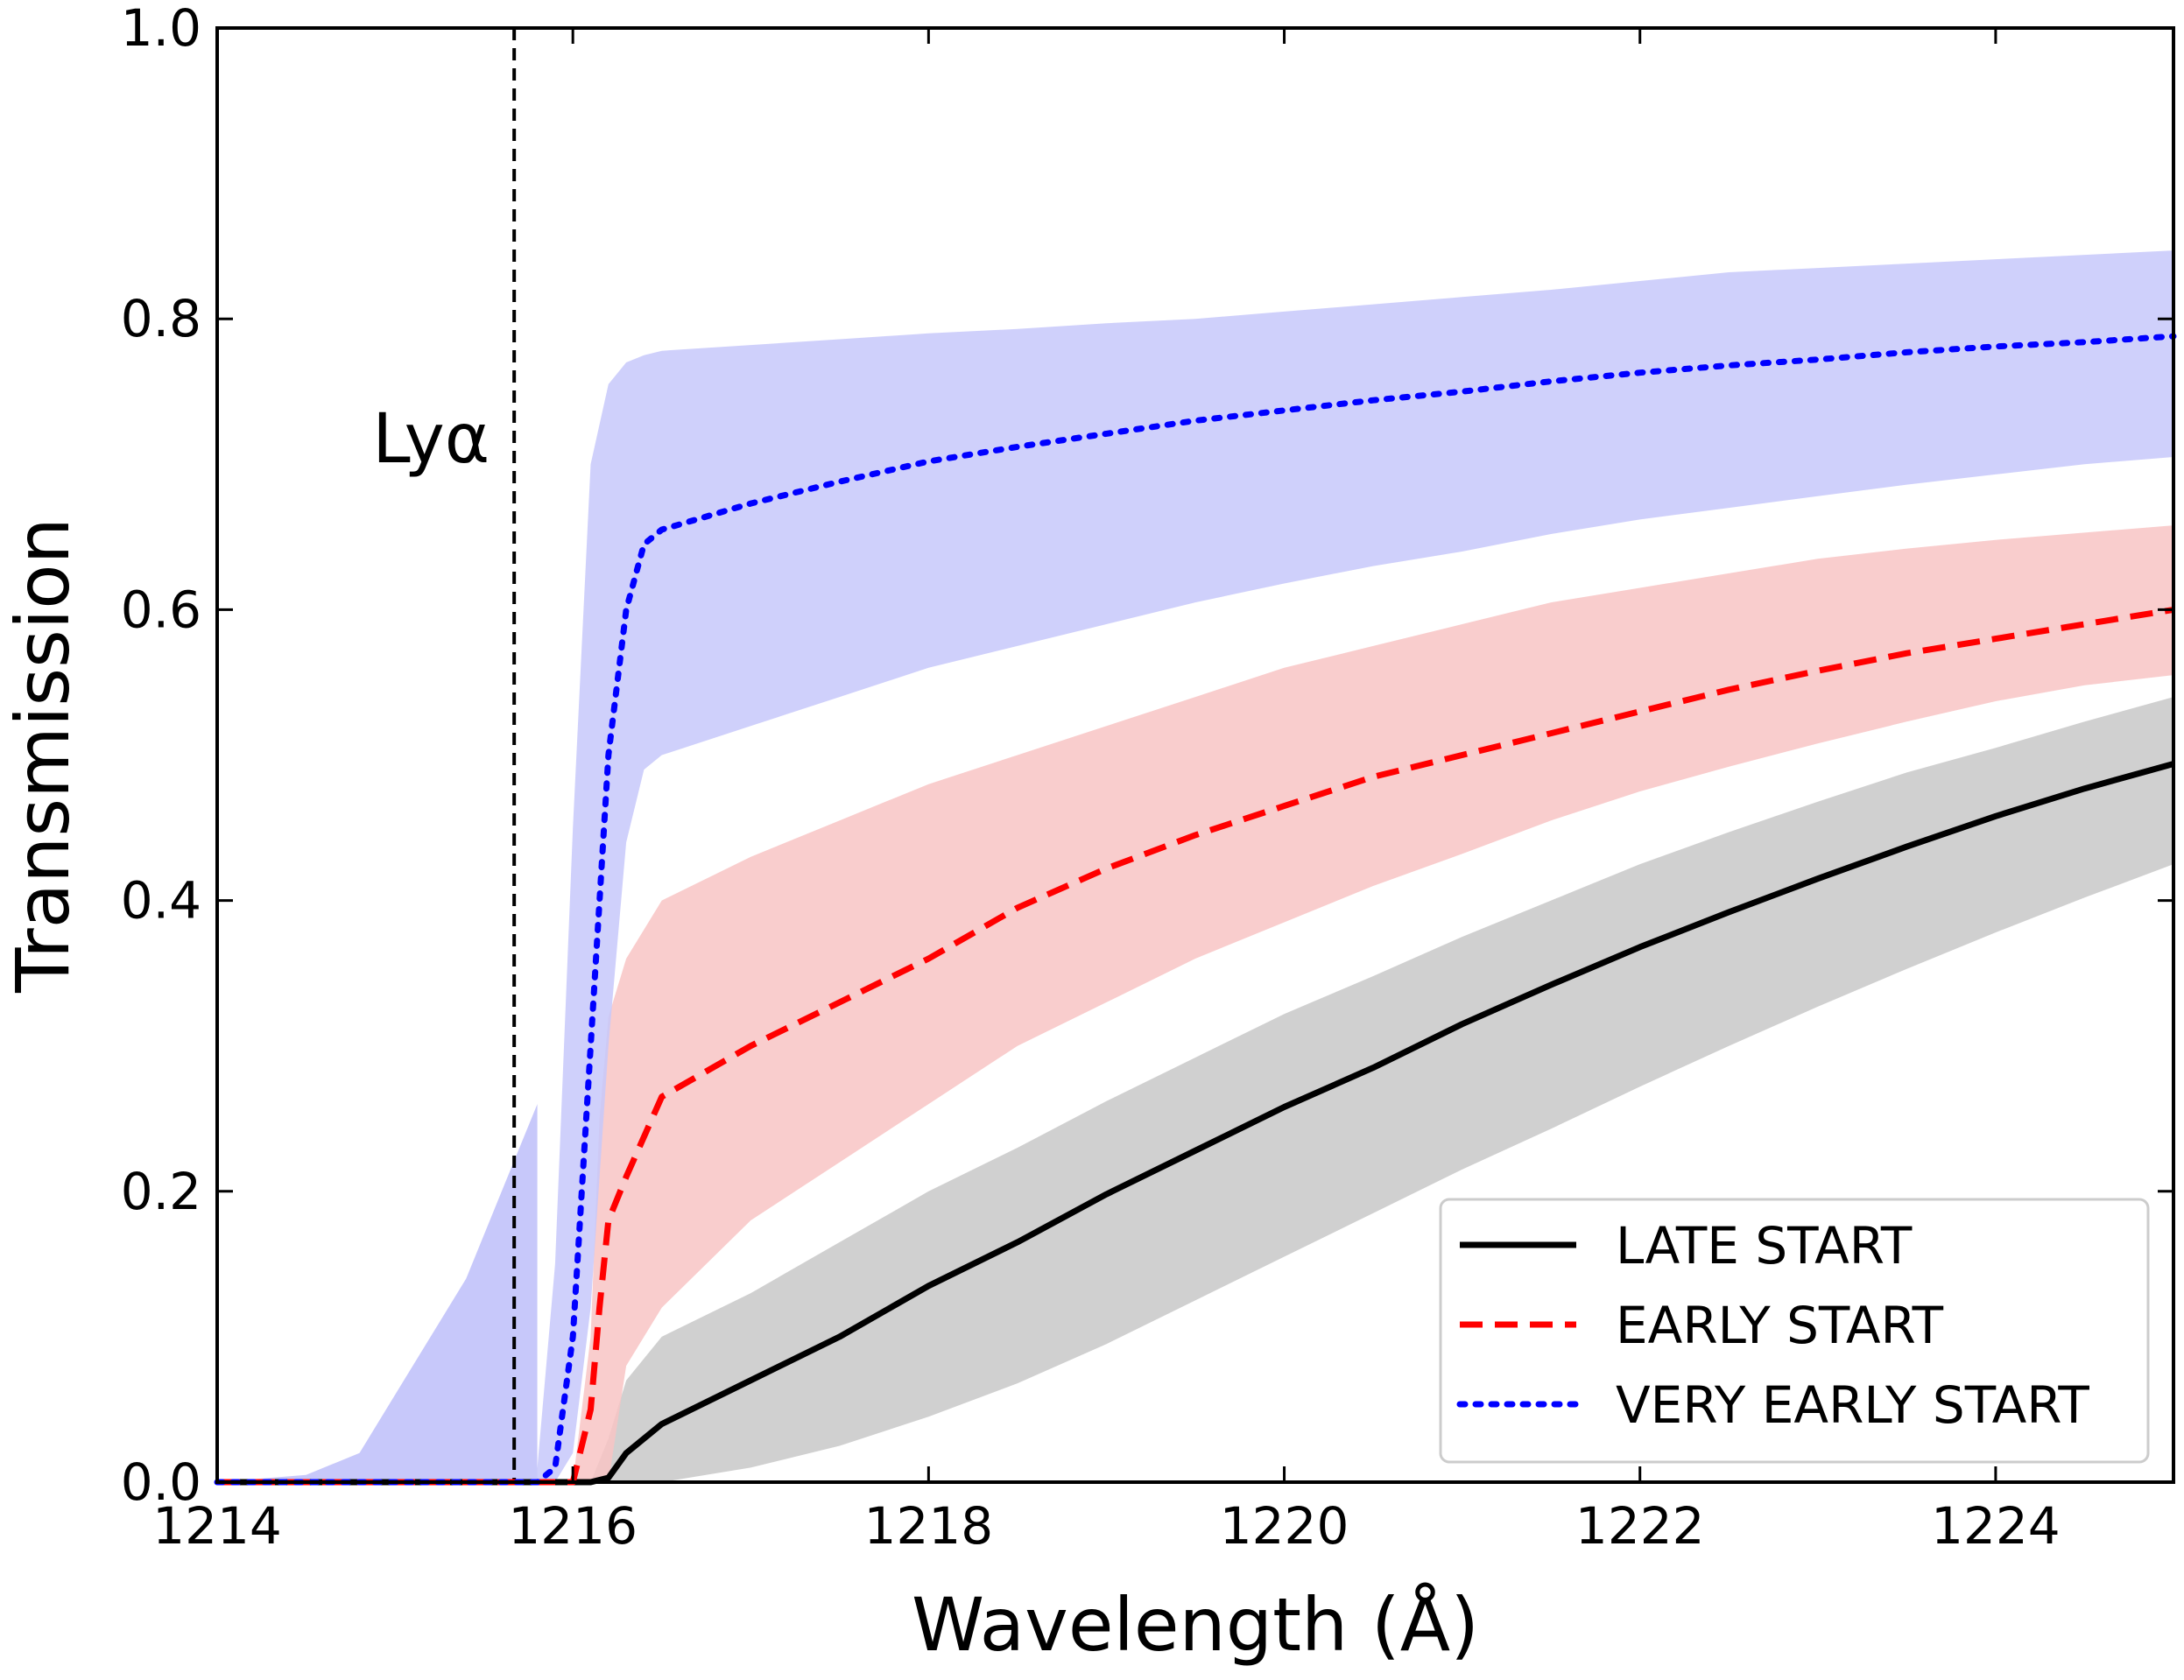 The width and height of the screenshot is (2184, 1680). What do you see at coordinates (431, 439) in the screenshot?
I see `lya-annotation: Lyα` at bounding box center [431, 439].